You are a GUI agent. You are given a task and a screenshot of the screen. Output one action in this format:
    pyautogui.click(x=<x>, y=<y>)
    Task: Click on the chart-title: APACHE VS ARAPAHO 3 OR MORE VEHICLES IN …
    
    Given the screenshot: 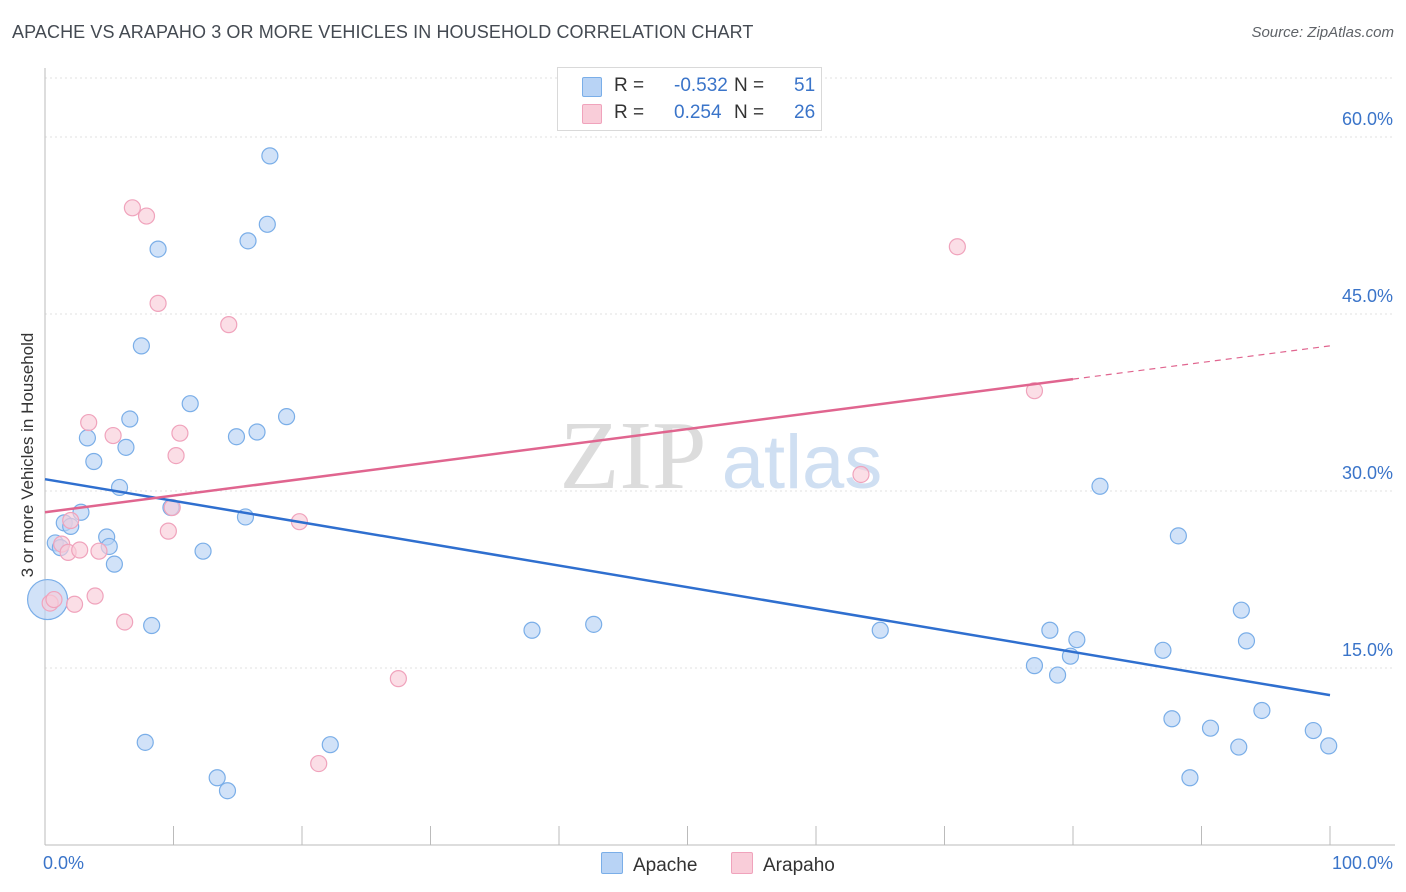 What is the action you would take?
    pyautogui.click(x=383, y=32)
    